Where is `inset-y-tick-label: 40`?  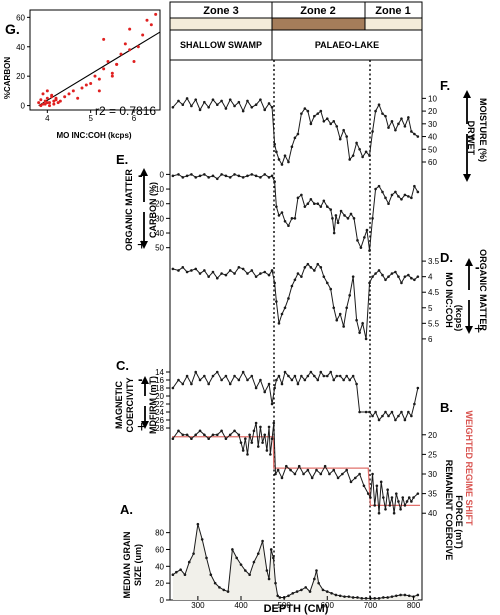
inset-y-tick-label: 40 is located at coordinates (20, 47).